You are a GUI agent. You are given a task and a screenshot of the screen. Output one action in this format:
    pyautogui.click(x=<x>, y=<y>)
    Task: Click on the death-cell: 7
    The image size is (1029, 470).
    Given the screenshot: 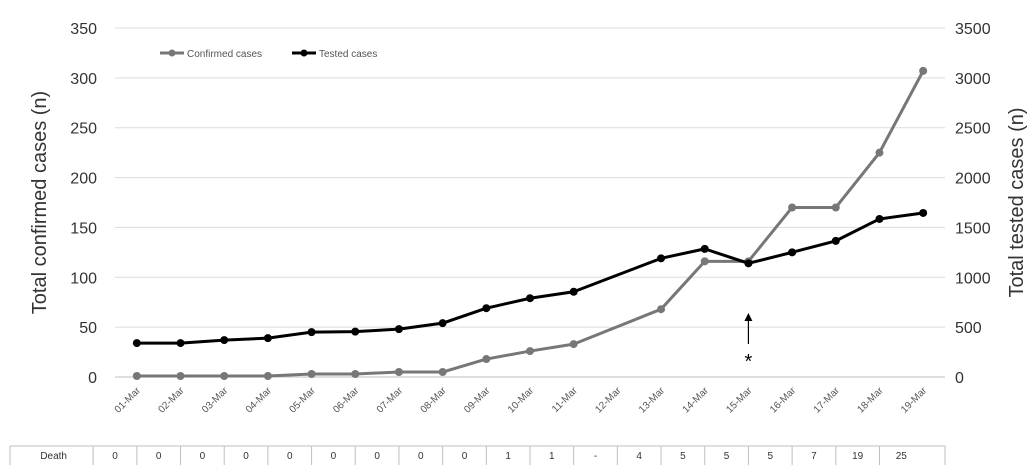 What is the action you would take?
    pyautogui.click(x=814, y=456)
    